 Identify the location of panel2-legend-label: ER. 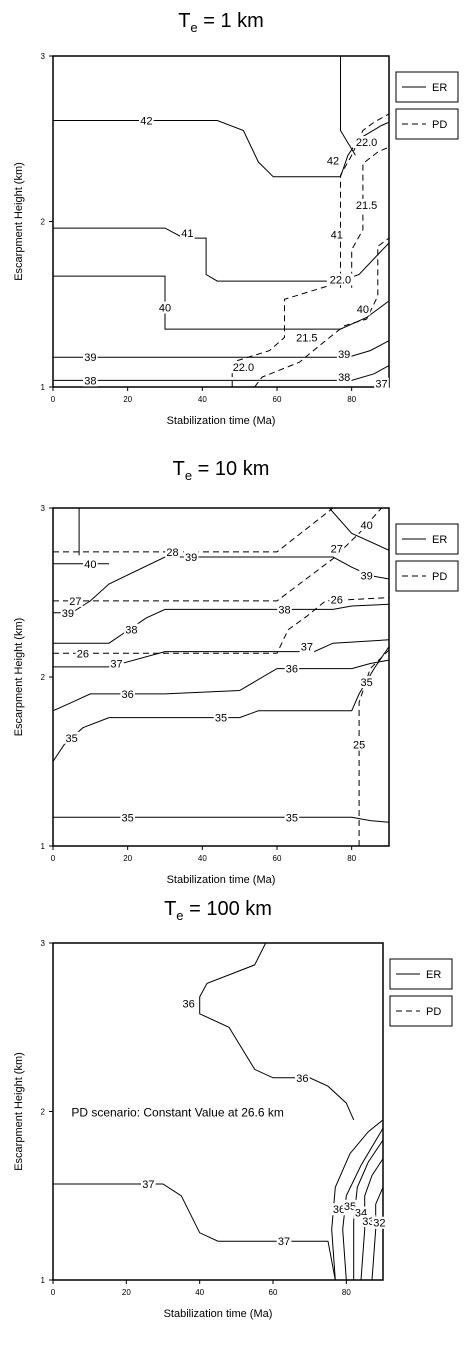
(439, 540).